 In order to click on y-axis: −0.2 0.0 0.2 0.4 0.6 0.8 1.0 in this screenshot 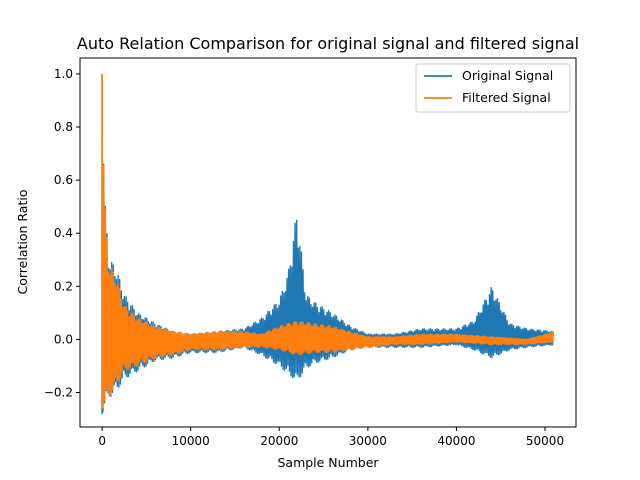, I will do `click(62, 233)`.